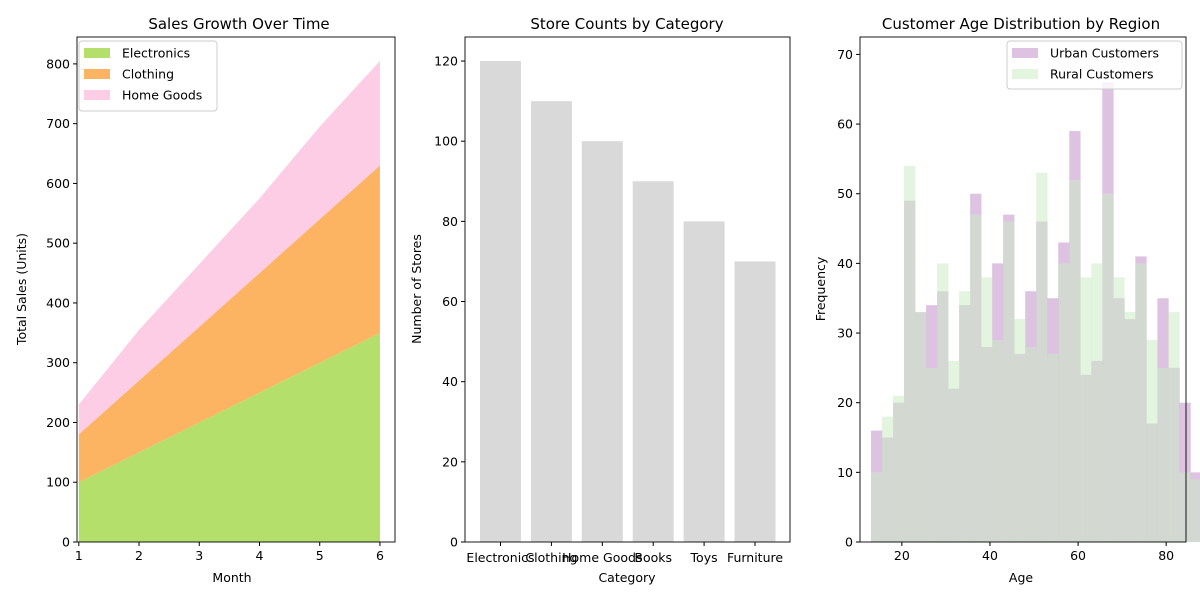  What do you see at coordinates (845, 333) in the screenshot?
I see `y-tick-label: 30` at bounding box center [845, 333].